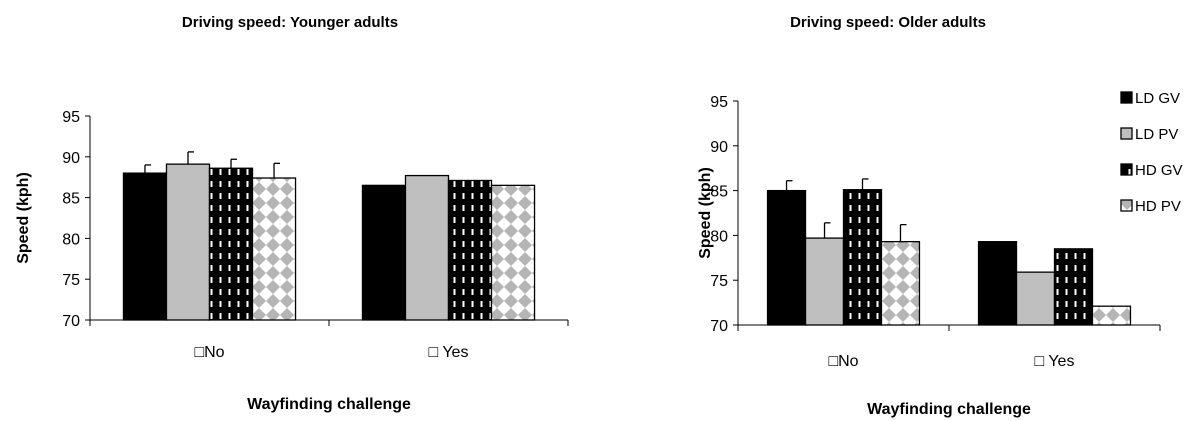 The height and width of the screenshot is (421, 1199). Describe the element at coordinates (23, 218) in the screenshot. I see `younger-y-axis-title: Speed (kph)` at that location.